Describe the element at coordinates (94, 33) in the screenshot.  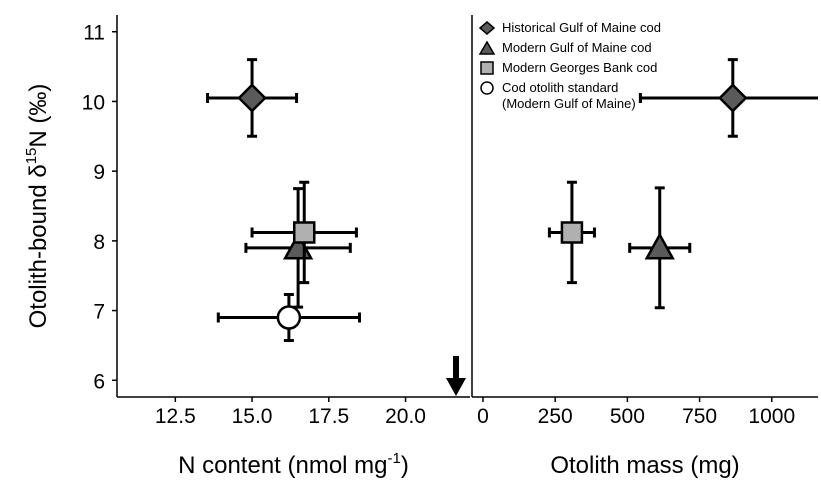
I see `y-tick-label: 11` at that location.